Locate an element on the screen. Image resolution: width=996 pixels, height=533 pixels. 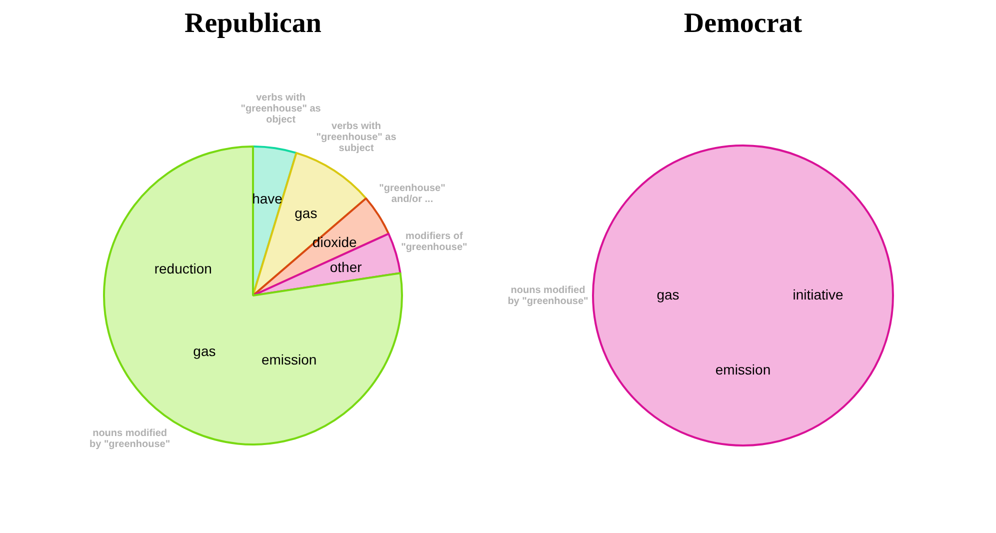
text: dioxide is located at coordinates (334, 242).